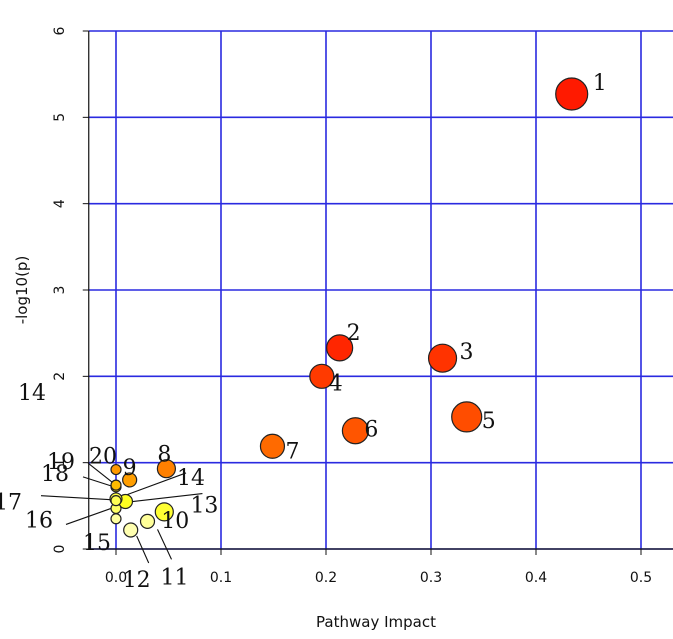  I want to click on point-label-18: 18, so click(55, 474).